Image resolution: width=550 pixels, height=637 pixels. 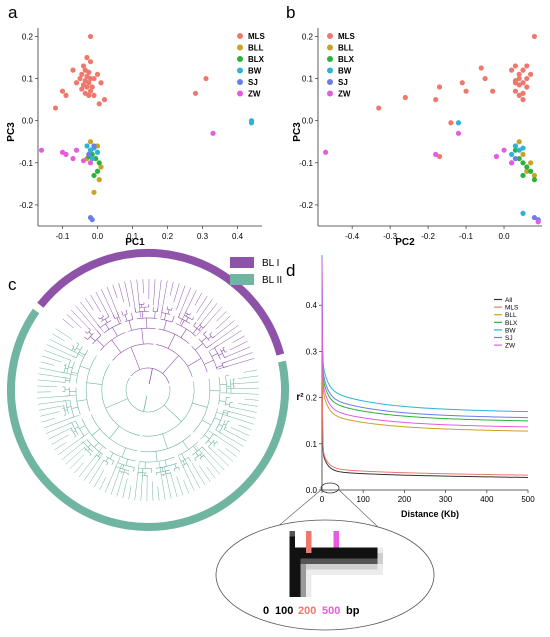 What do you see at coordinates (511, 315) in the screenshot?
I see `ld-legend-label-bll: BLL` at bounding box center [511, 315].